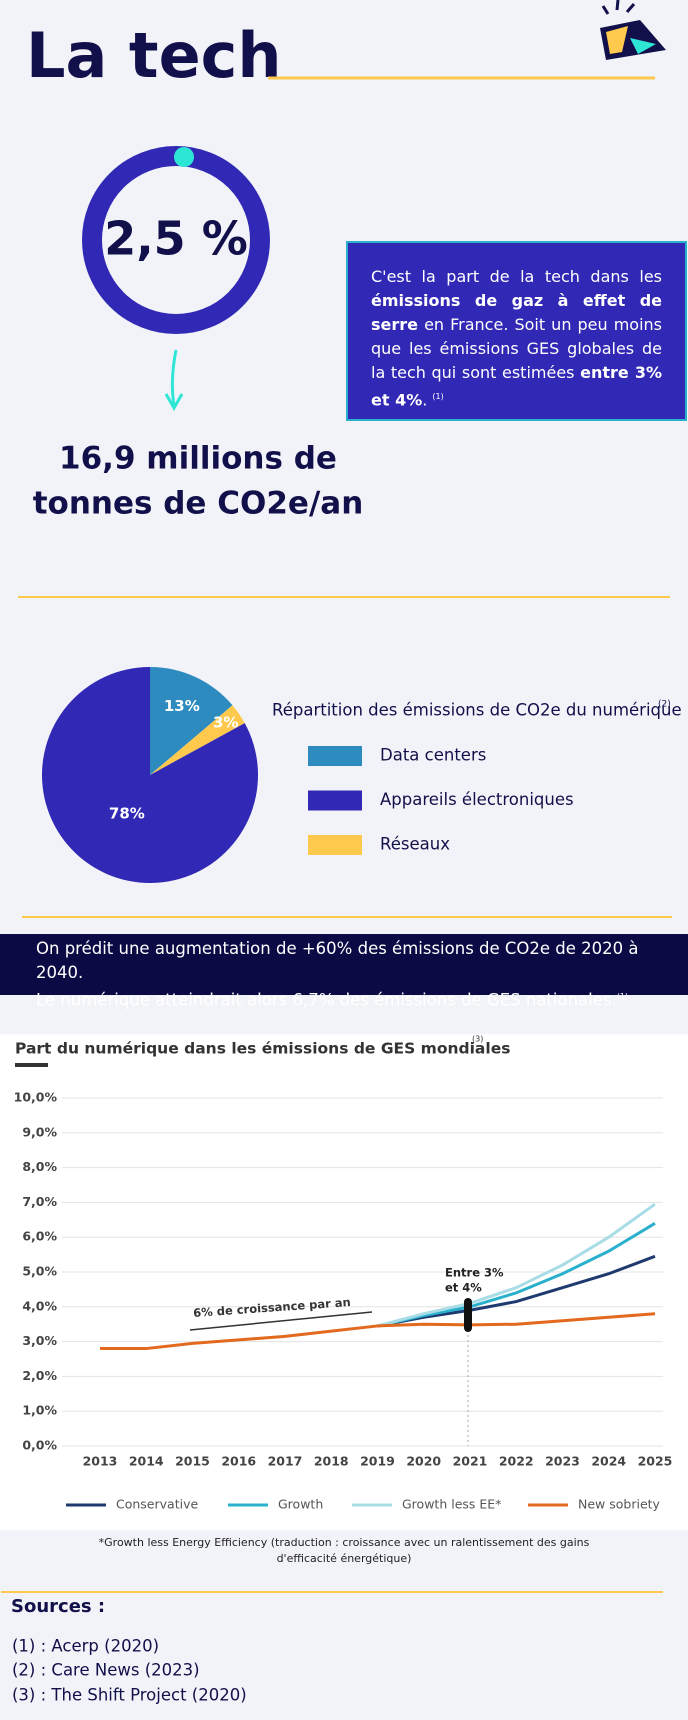 This screenshot has width=688, height=1720. What do you see at coordinates (415, 844) in the screenshot?
I see `legend-label: Réseaux` at bounding box center [415, 844].